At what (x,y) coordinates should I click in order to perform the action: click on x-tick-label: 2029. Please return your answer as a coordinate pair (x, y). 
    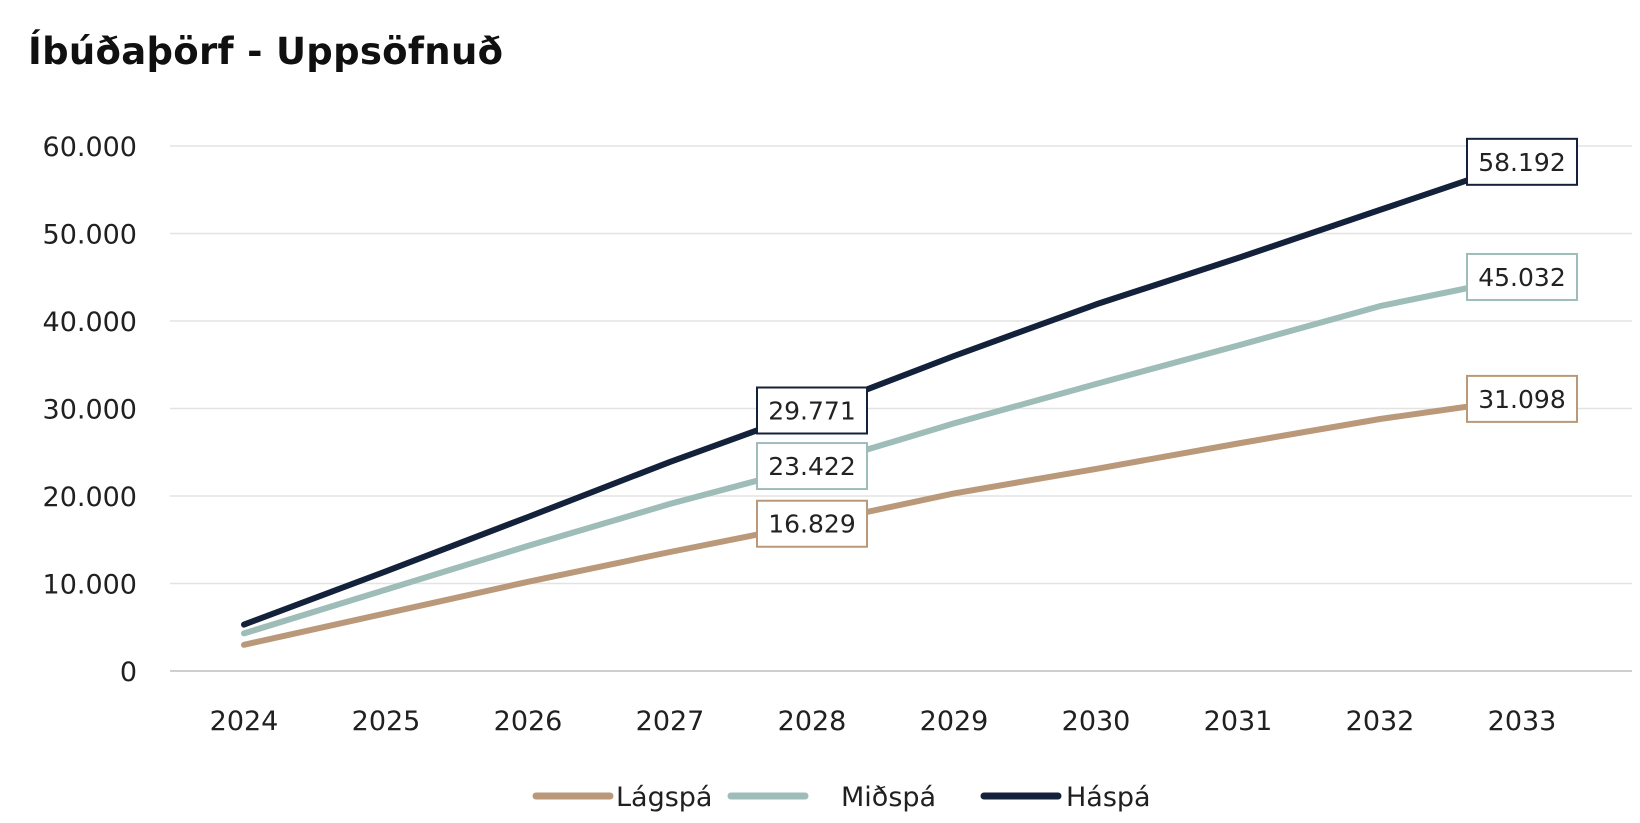
    Looking at the image, I should click on (954, 721).